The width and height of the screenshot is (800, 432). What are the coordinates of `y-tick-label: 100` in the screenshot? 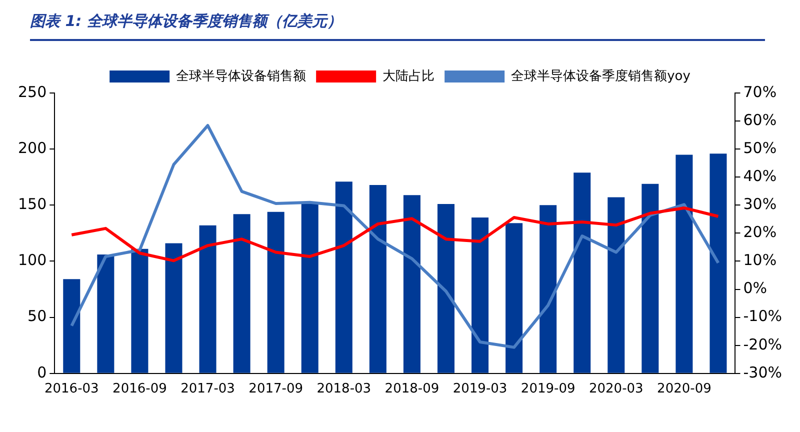 It's located at (32, 260).